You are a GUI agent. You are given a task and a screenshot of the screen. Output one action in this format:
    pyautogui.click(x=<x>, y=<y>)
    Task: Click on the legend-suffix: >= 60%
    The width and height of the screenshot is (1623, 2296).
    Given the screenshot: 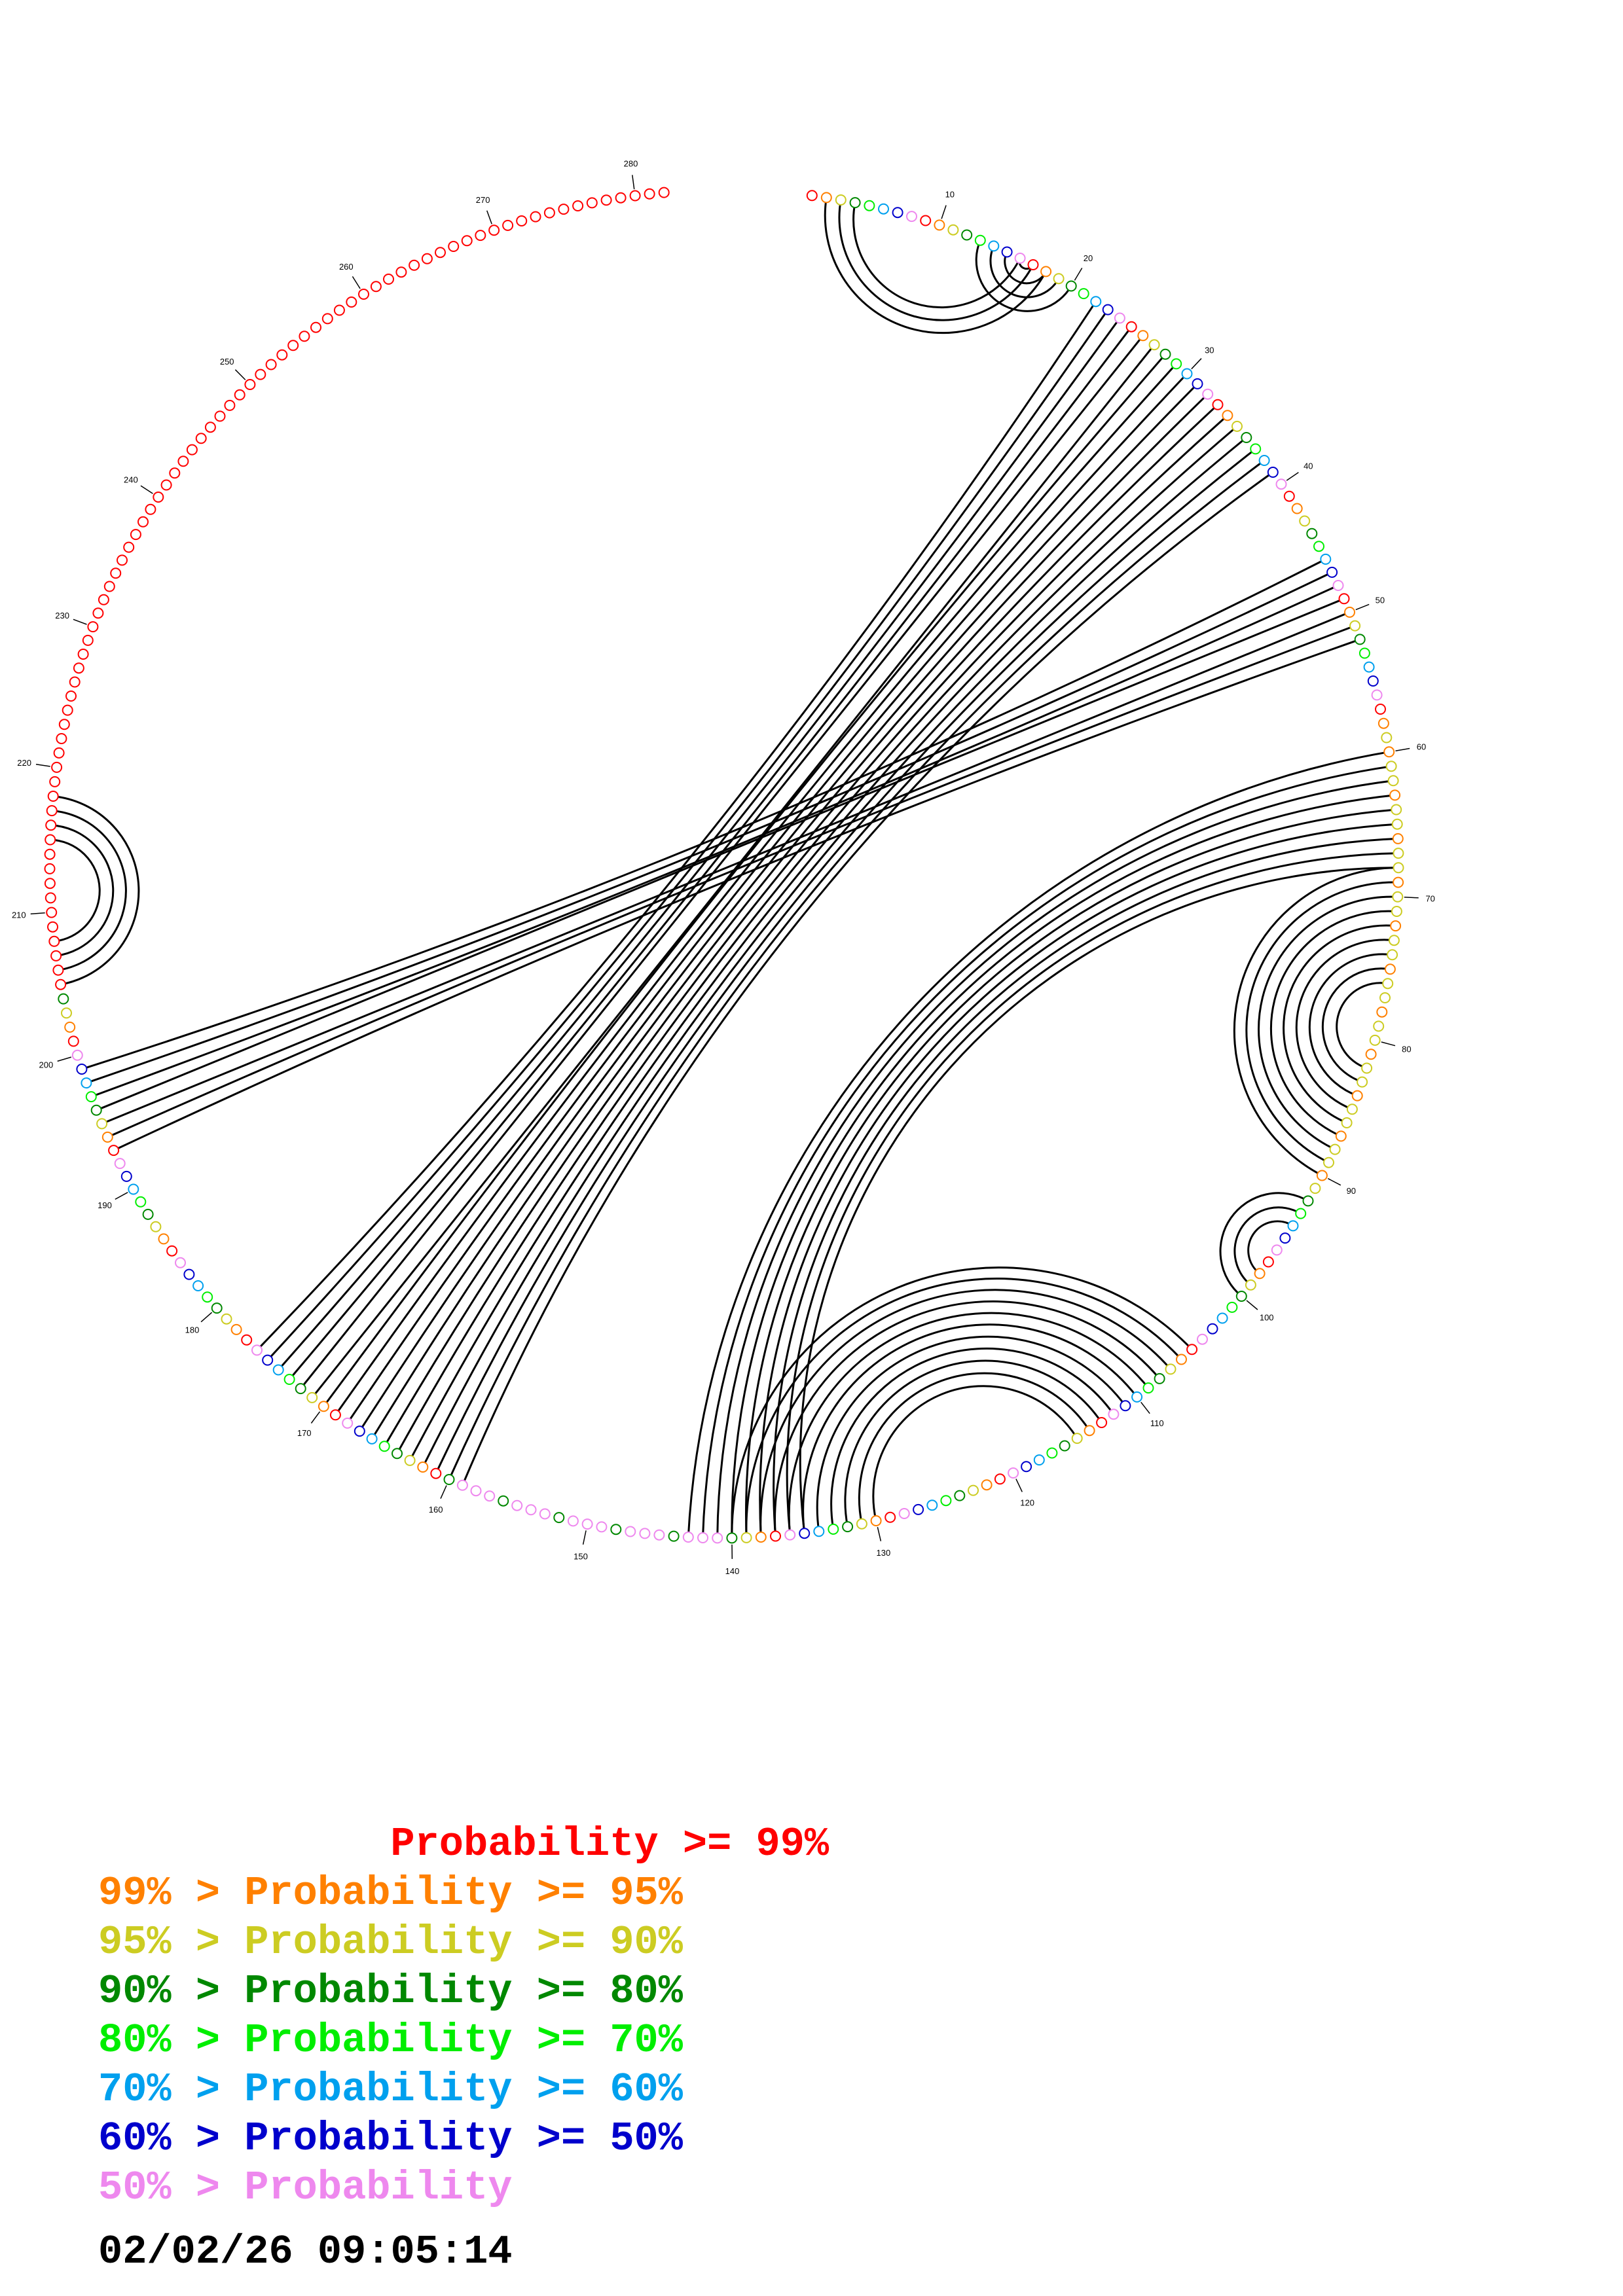 What is the action you would take?
    pyautogui.click(x=597, y=2089)
    